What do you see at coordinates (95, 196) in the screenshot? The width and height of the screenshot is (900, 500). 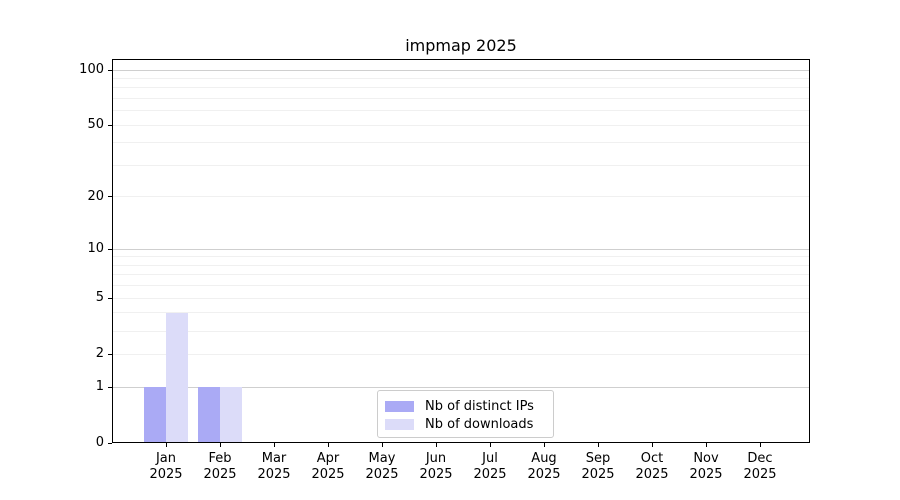 I see `y-tick-label-20: 20` at bounding box center [95, 196].